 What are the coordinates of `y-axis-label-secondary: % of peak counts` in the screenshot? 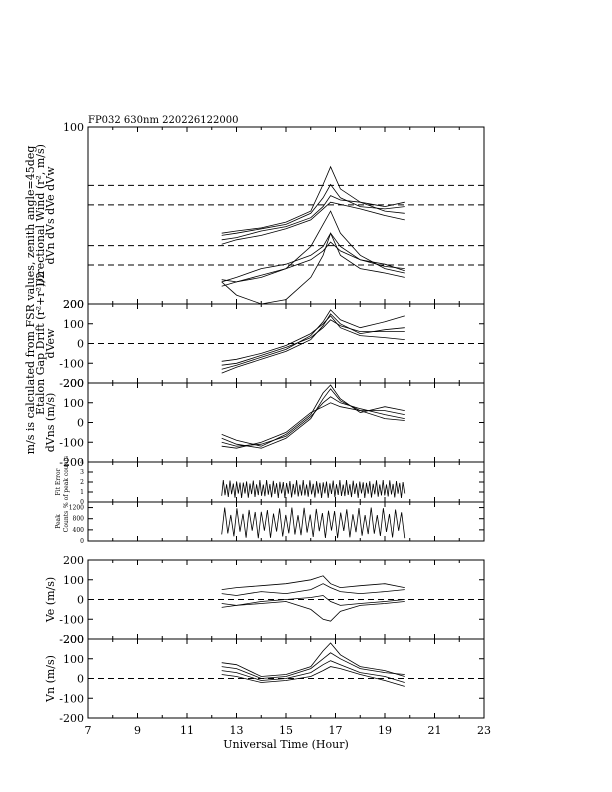 It's located at (66, 482).